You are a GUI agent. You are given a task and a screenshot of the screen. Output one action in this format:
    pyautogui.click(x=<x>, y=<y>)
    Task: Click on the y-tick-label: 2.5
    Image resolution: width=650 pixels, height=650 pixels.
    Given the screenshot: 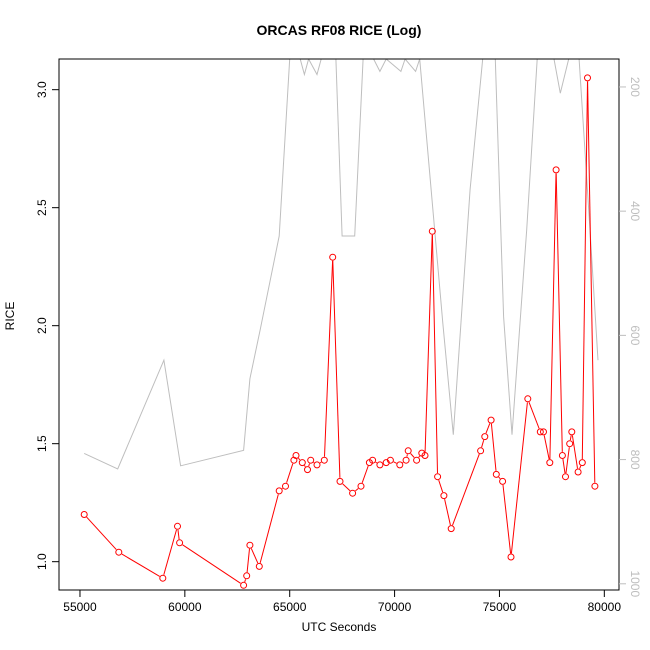 What is the action you would take?
    pyautogui.click(x=42, y=207)
    